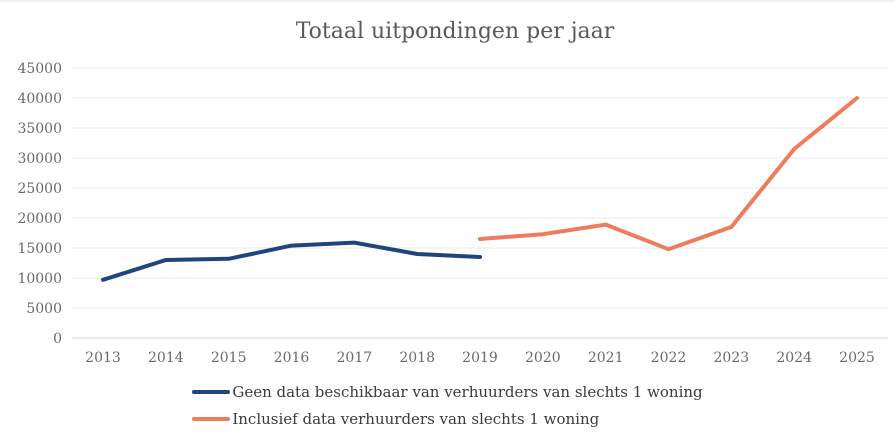 This screenshot has width=895, height=442. What do you see at coordinates (543, 358) in the screenshot?
I see `svg-text: 2020` at bounding box center [543, 358].